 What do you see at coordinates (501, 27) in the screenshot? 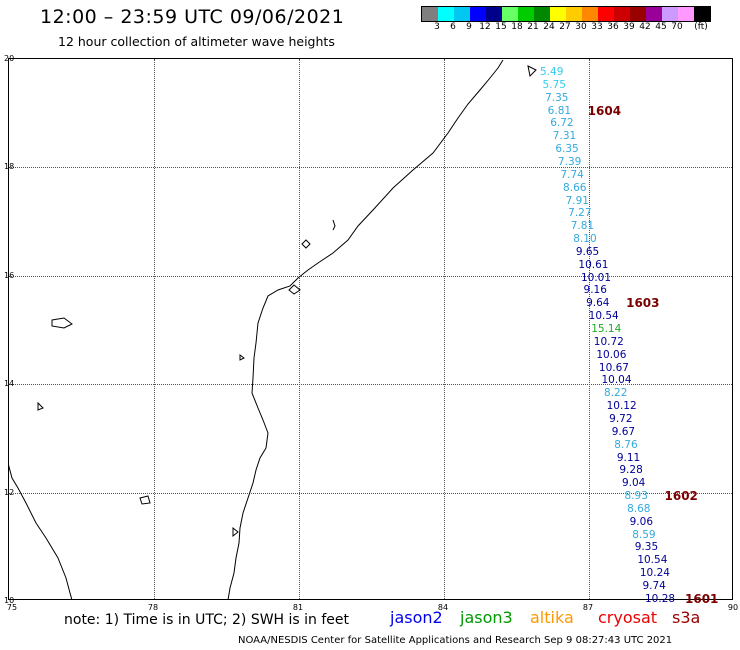
I see `scale-label: 15` at bounding box center [501, 27].